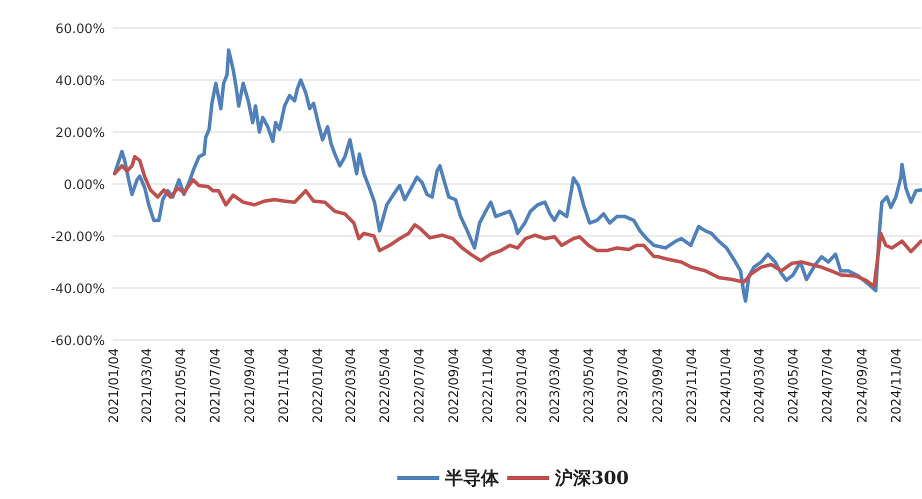 The height and width of the screenshot is (499, 922). Describe the element at coordinates (658, 385) in the screenshot. I see `x-tick-label: 2023/09/04` at that location.